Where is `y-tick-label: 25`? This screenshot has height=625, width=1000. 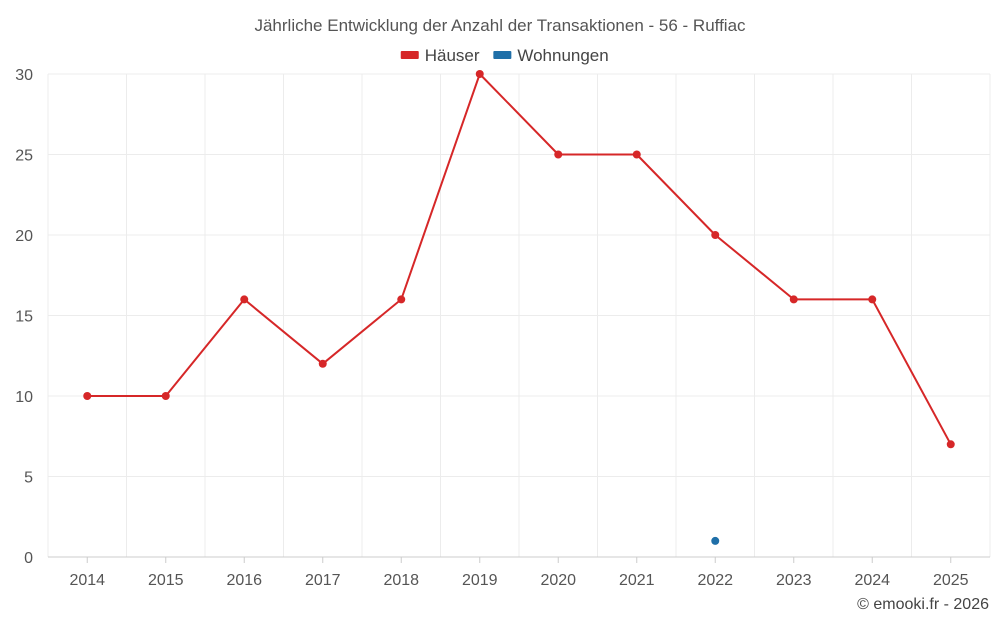 y-tick-label: 25 is located at coordinates (24, 156).